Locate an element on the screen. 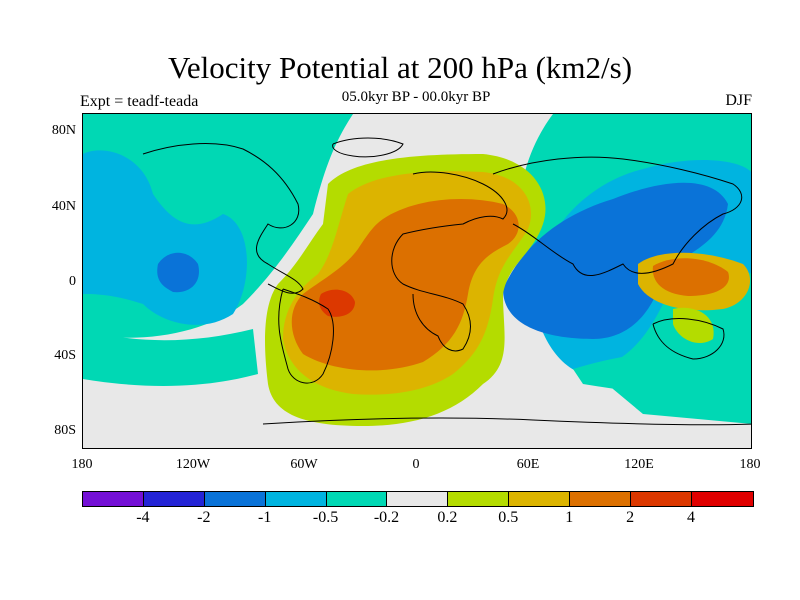  contour-south-teal-e is located at coordinates (662, 372).